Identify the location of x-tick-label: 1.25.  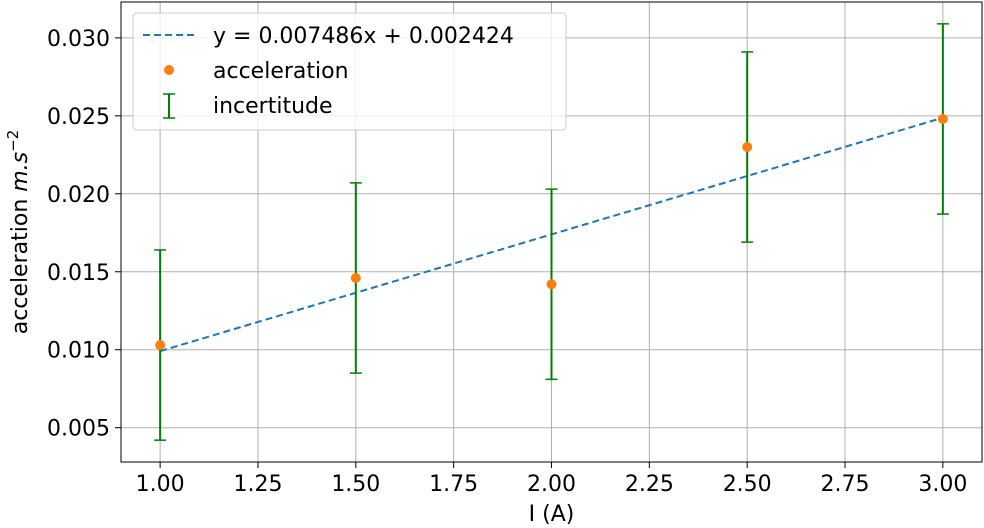
(257, 484).